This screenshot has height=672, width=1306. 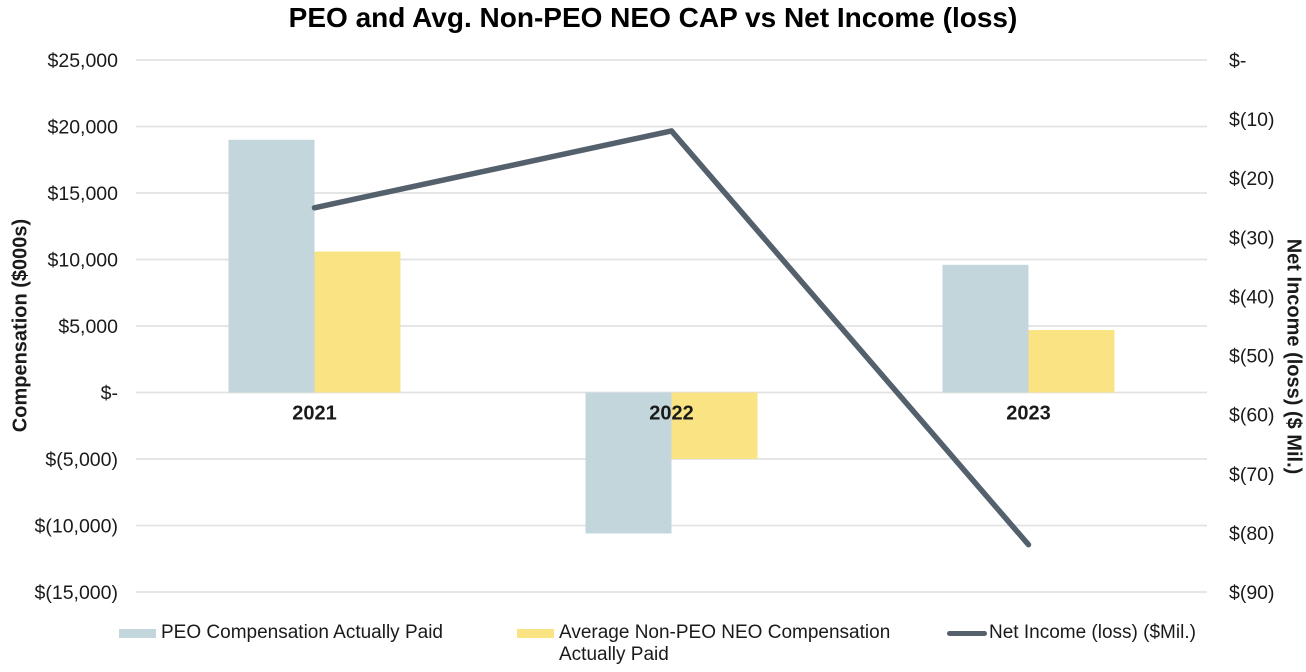 I want to click on left-axis-tick-label: $10,000, so click(x=83, y=261).